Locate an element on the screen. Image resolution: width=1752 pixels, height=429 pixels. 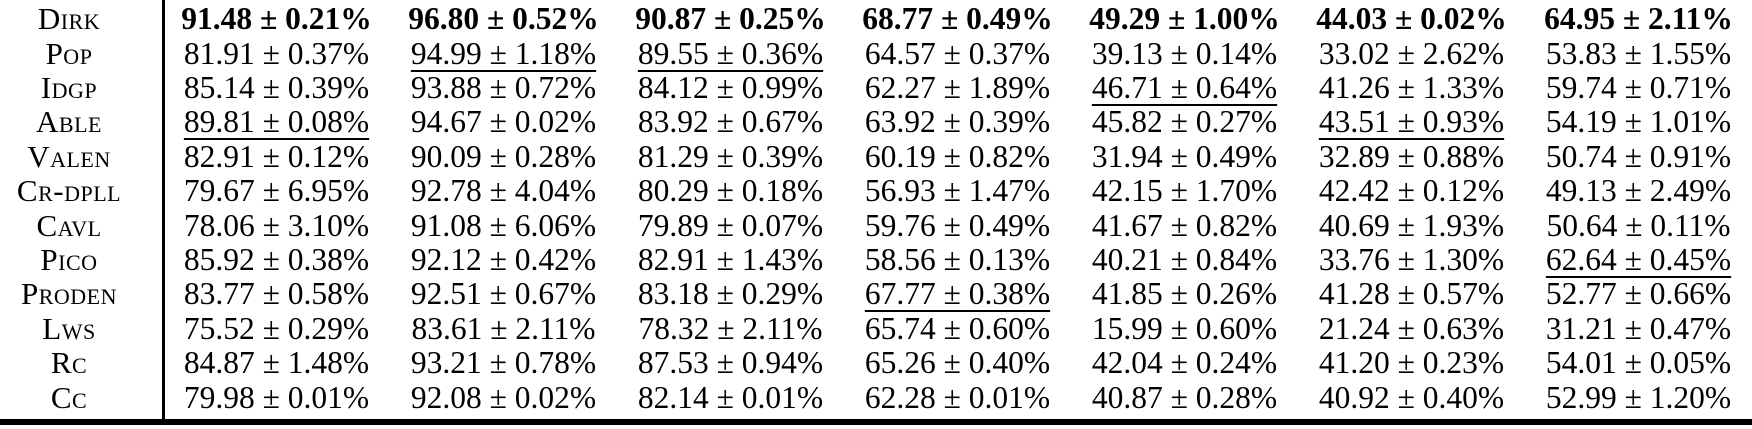
value-cell: 90.09 ± 0.28% is located at coordinates (503, 157).